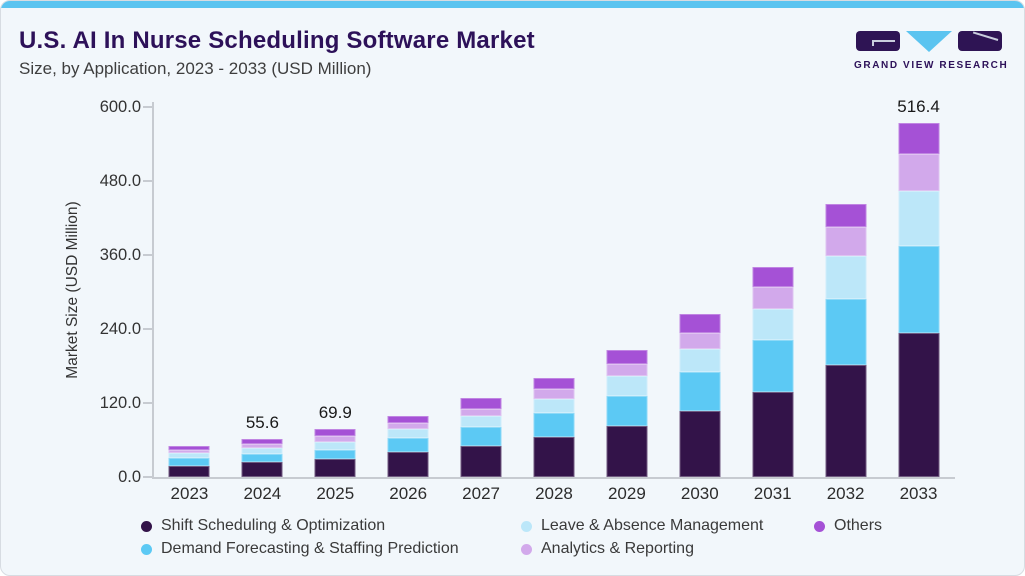 The height and width of the screenshot is (576, 1025). I want to click on x-tick-label: 2029, so click(626, 493).